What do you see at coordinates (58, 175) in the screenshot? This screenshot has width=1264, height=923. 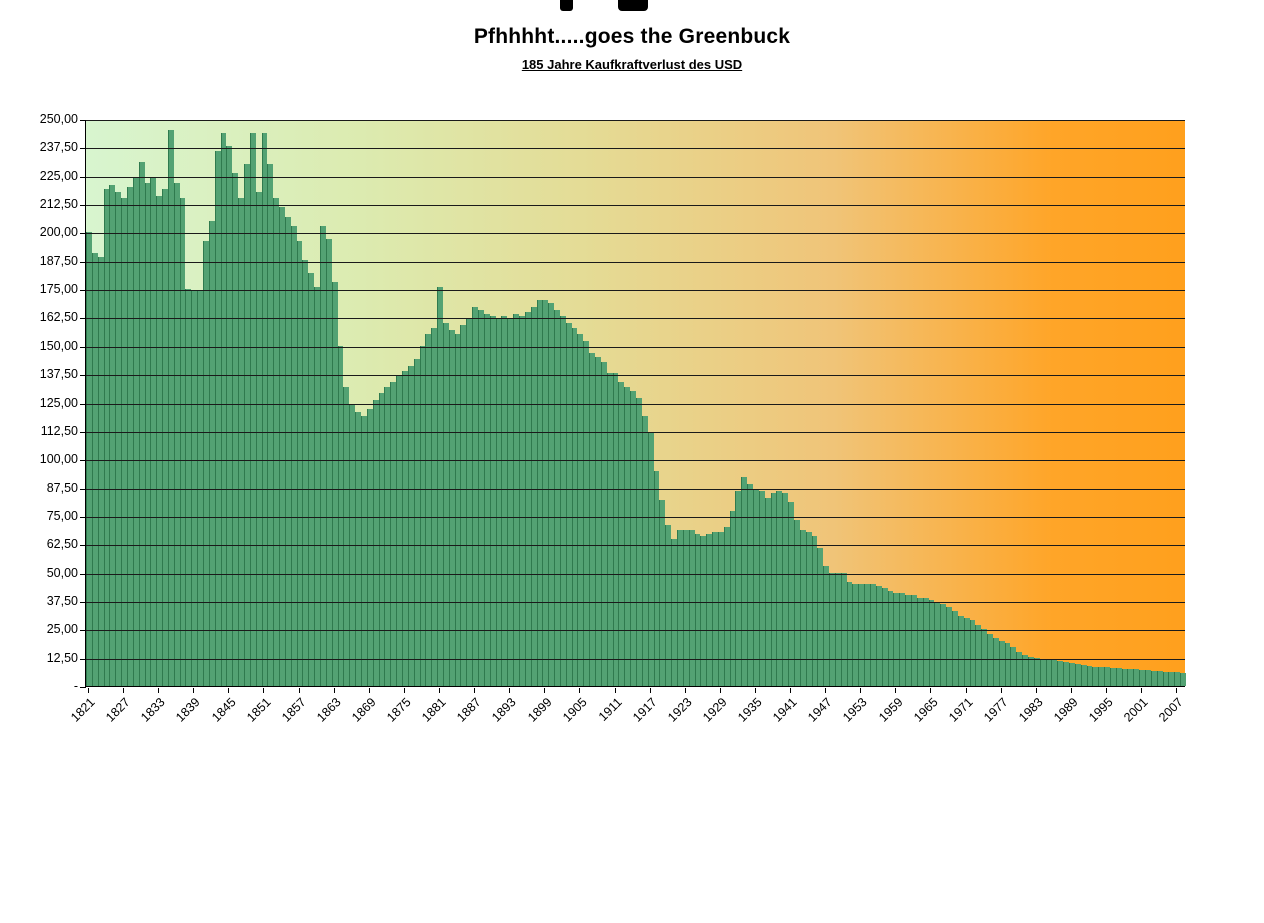 I see `y-axis-label: 225,00` at bounding box center [58, 175].